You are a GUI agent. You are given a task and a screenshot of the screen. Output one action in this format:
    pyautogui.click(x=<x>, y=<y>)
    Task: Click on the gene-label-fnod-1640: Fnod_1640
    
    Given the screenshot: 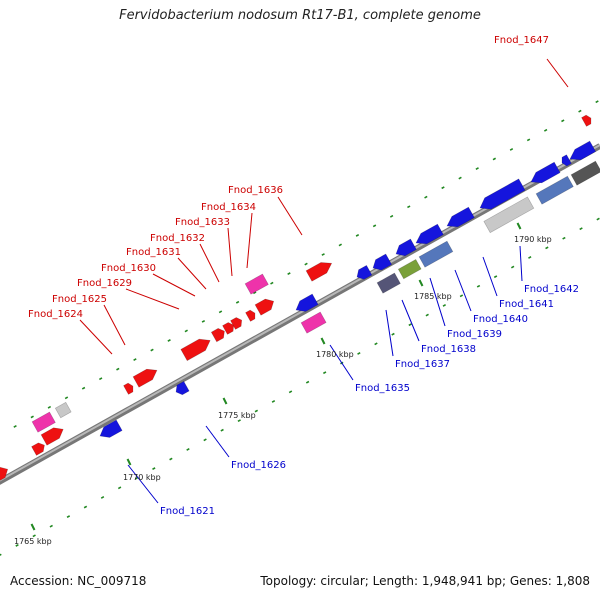 What is the action you would take?
    pyautogui.click(x=500, y=319)
    